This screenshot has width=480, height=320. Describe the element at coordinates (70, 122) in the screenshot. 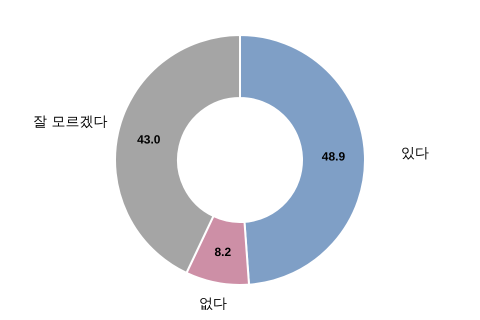

I see `slice-label: 잘 모르겠다` at that location.